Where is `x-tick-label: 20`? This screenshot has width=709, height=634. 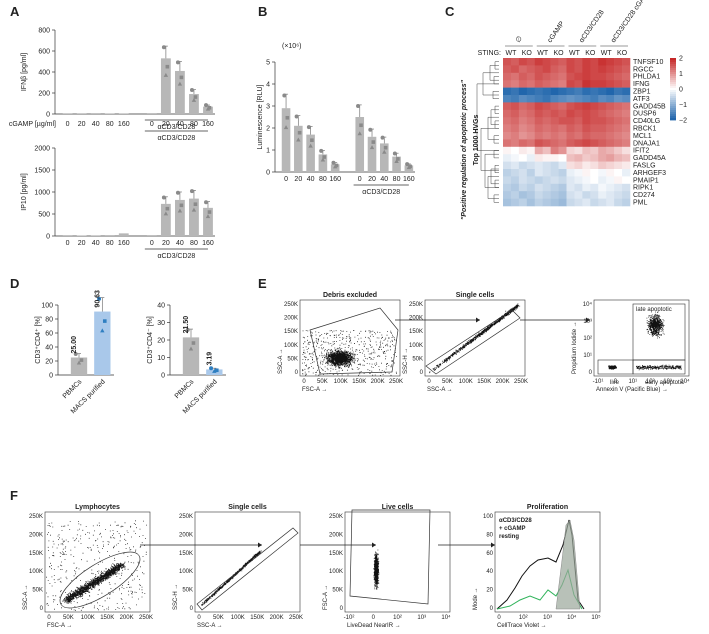
x-tick-label: 20 is located at coordinates (82, 124).